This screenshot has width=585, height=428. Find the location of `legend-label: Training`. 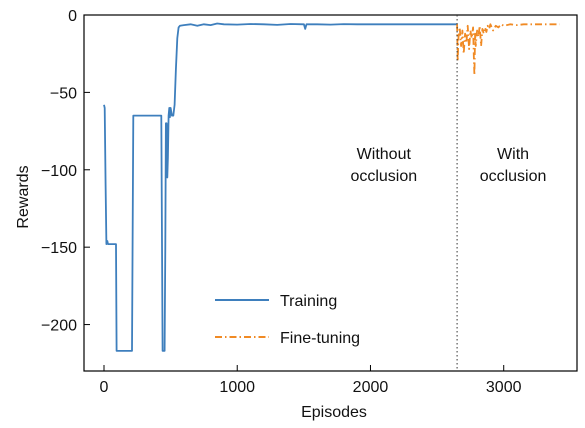

legend-label: Training is located at coordinates (308, 301).